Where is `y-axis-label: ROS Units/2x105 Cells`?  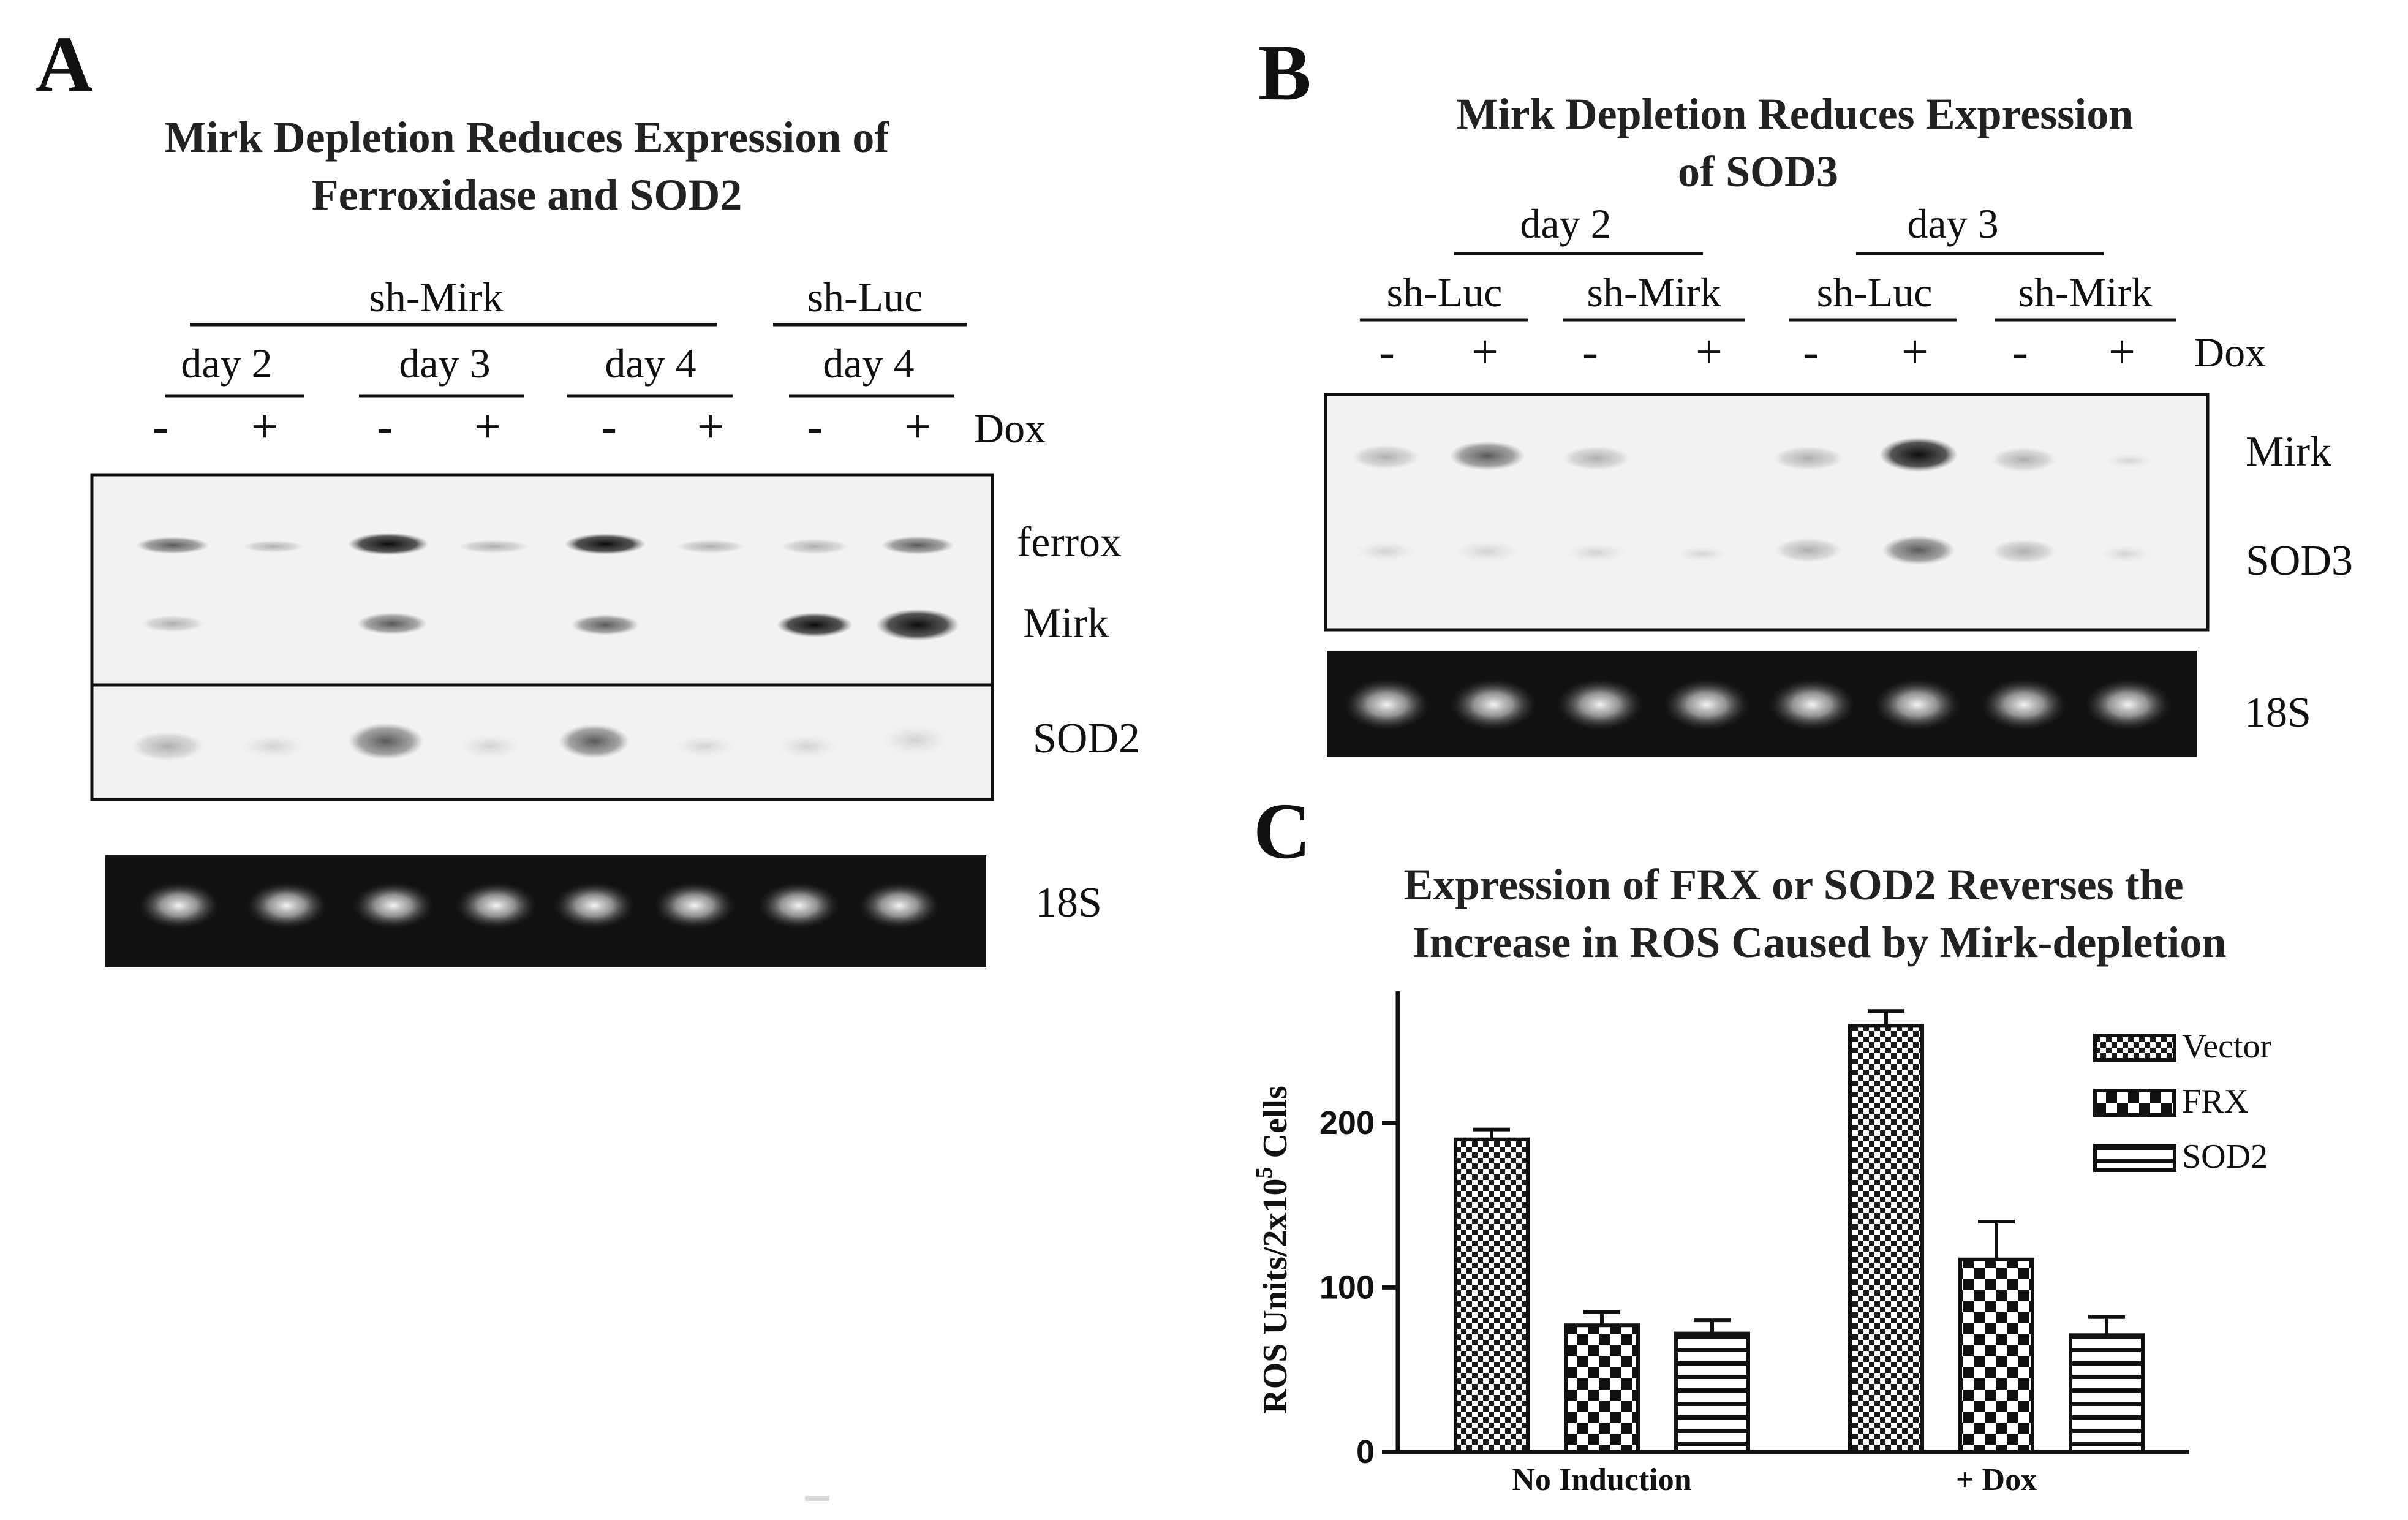
y-axis-label: ROS Units/2x105 Cells is located at coordinates (1272, 1250).